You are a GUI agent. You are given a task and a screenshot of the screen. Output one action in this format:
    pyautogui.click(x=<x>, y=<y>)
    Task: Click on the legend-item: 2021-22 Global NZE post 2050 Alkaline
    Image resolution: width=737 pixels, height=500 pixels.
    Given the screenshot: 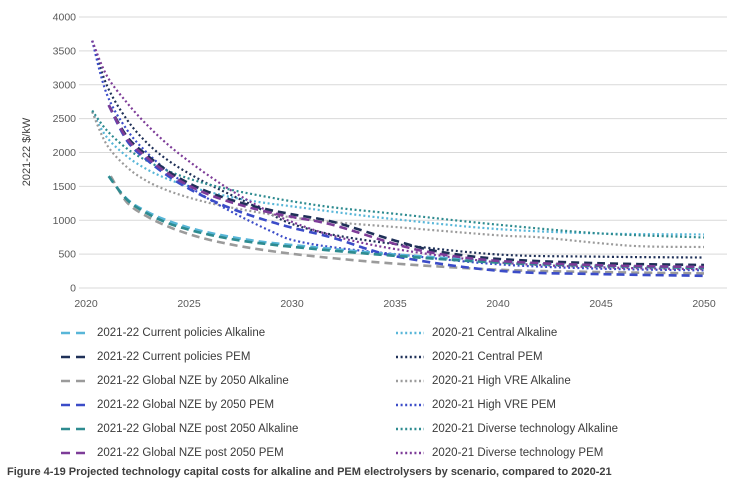 What is the action you would take?
    pyautogui.click(x=226, y=429)
    